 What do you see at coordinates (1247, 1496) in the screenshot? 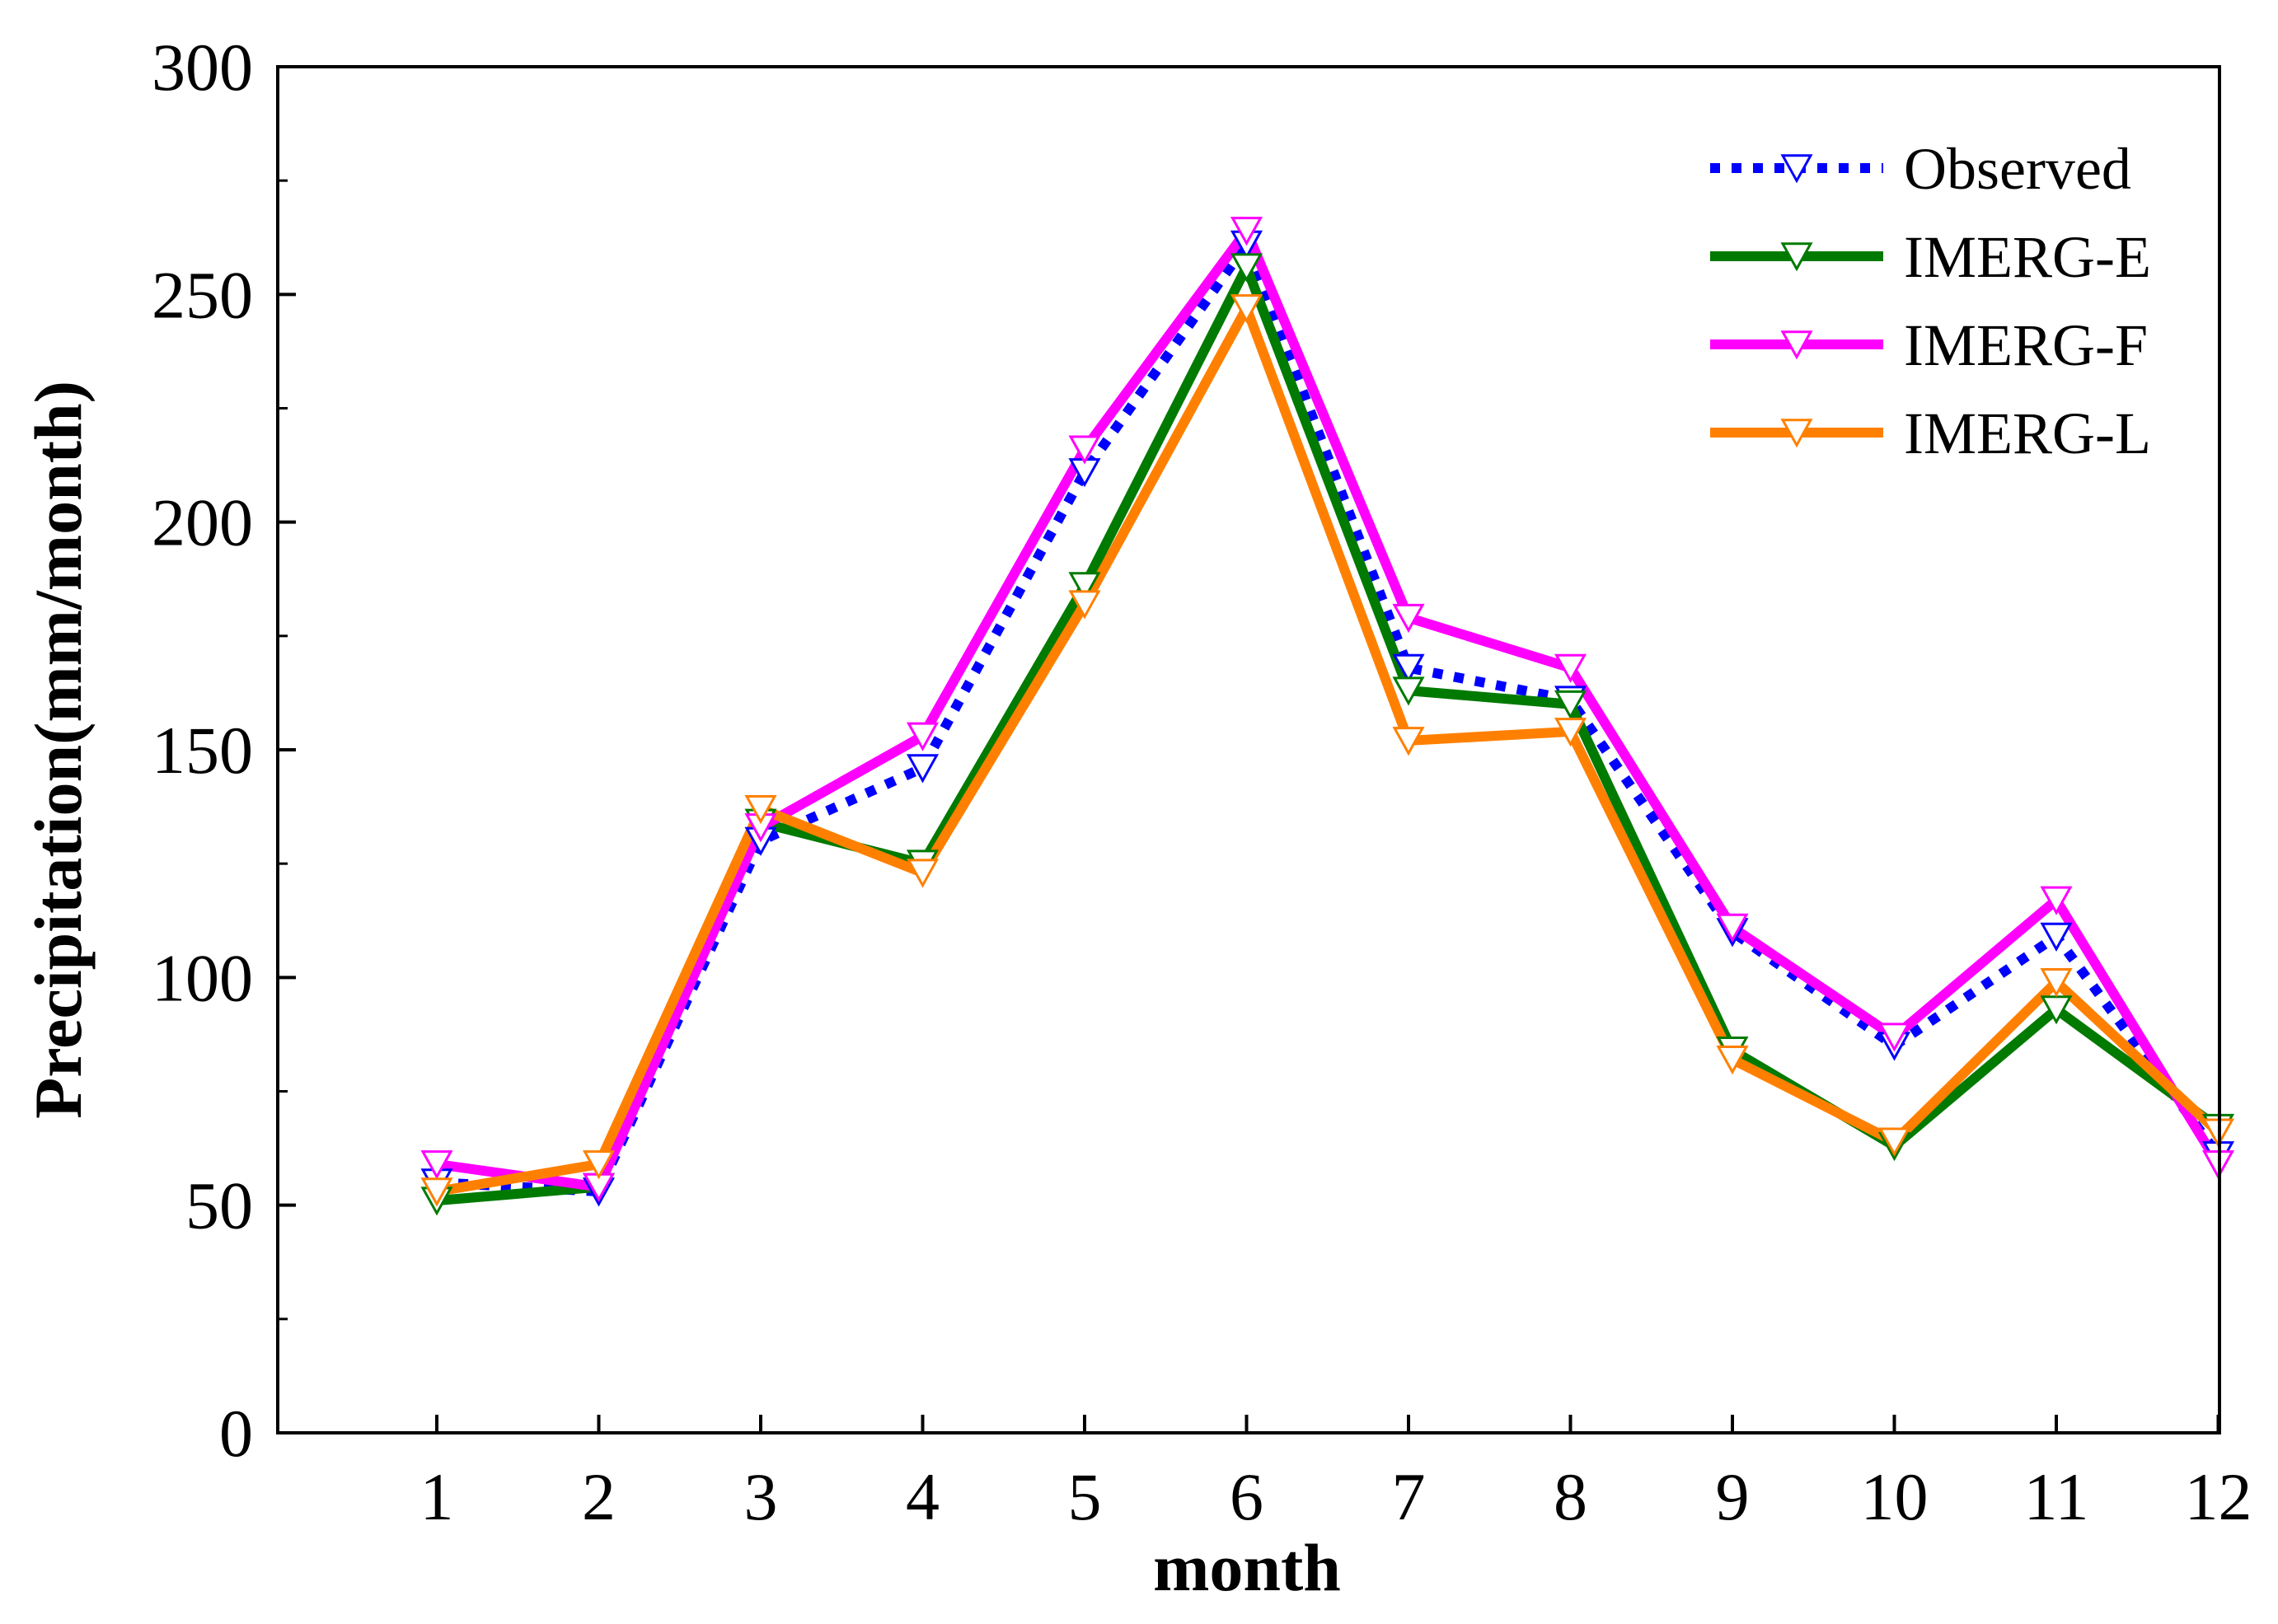
I see `x-tick-label: 6` at bounding box center [1247, 1496].